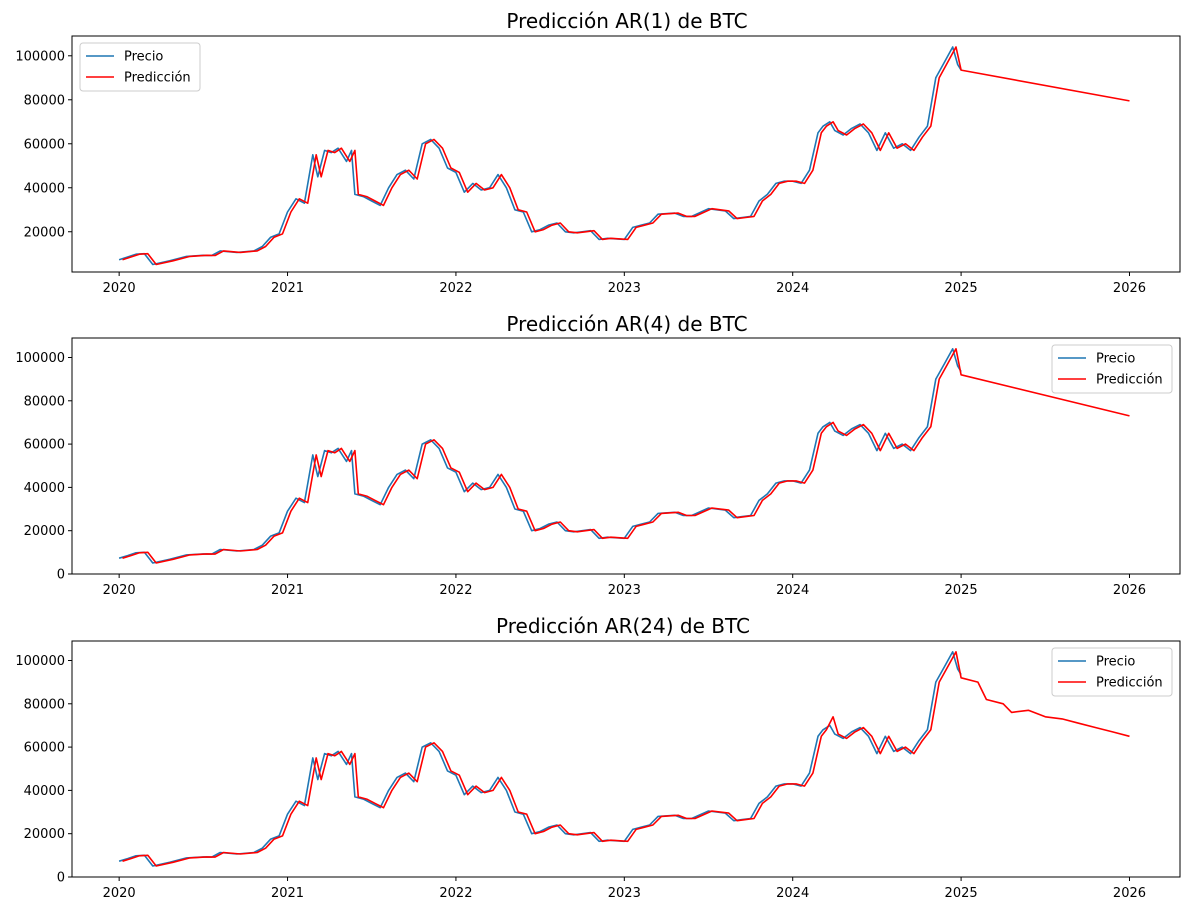 The height and width of the screenshot is (911, 1189). Describe the element at coordinates (626, 21) in the screenshot. I see `chart-title: Predicción AR(1) de BTC` at that location.